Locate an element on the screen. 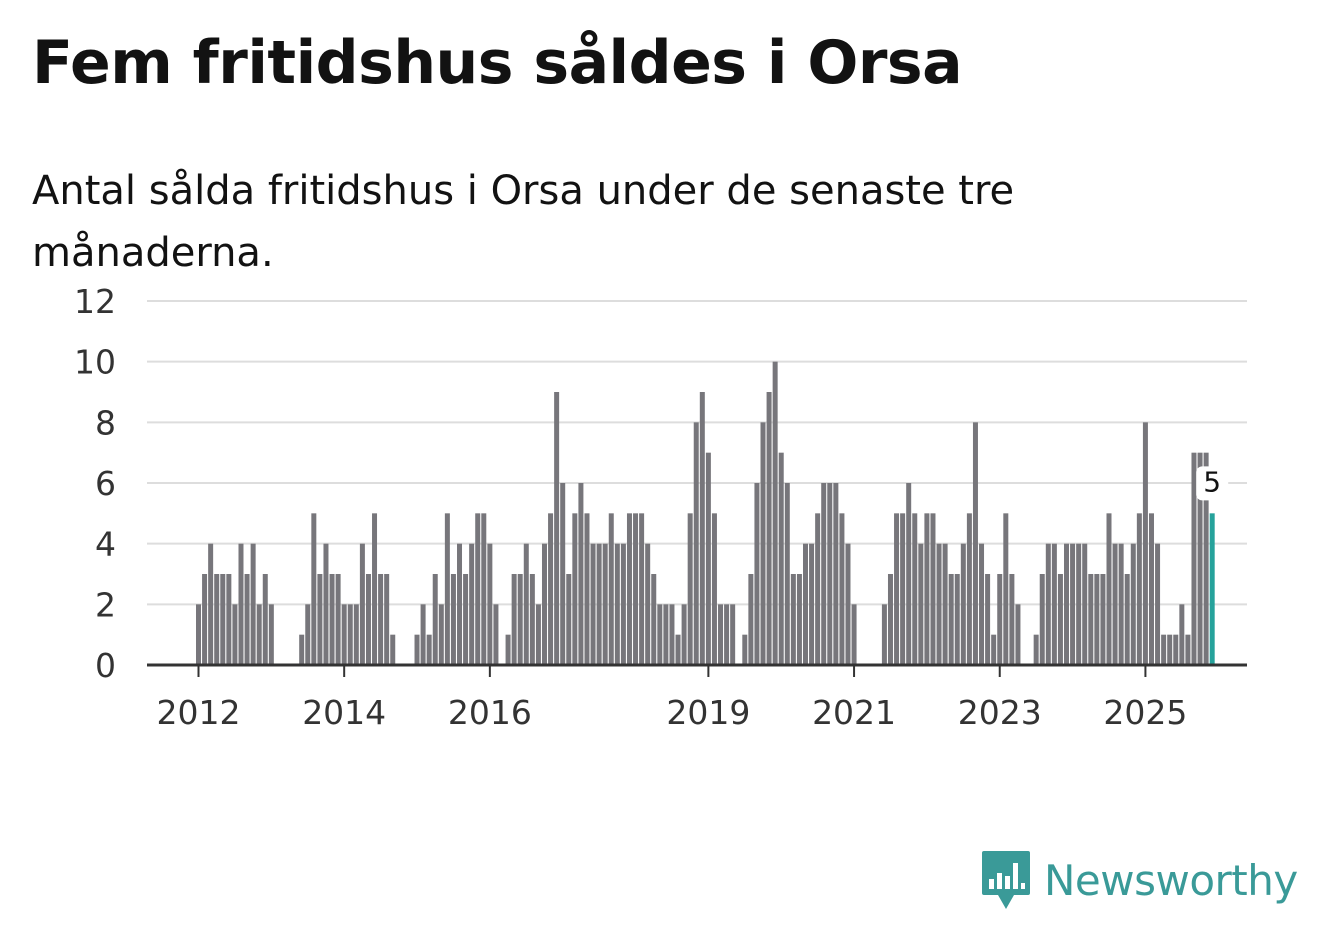 The height and width of the screenshot is (939, 1322). x-tick-label: 2019 is located at coordinates (708, 712).